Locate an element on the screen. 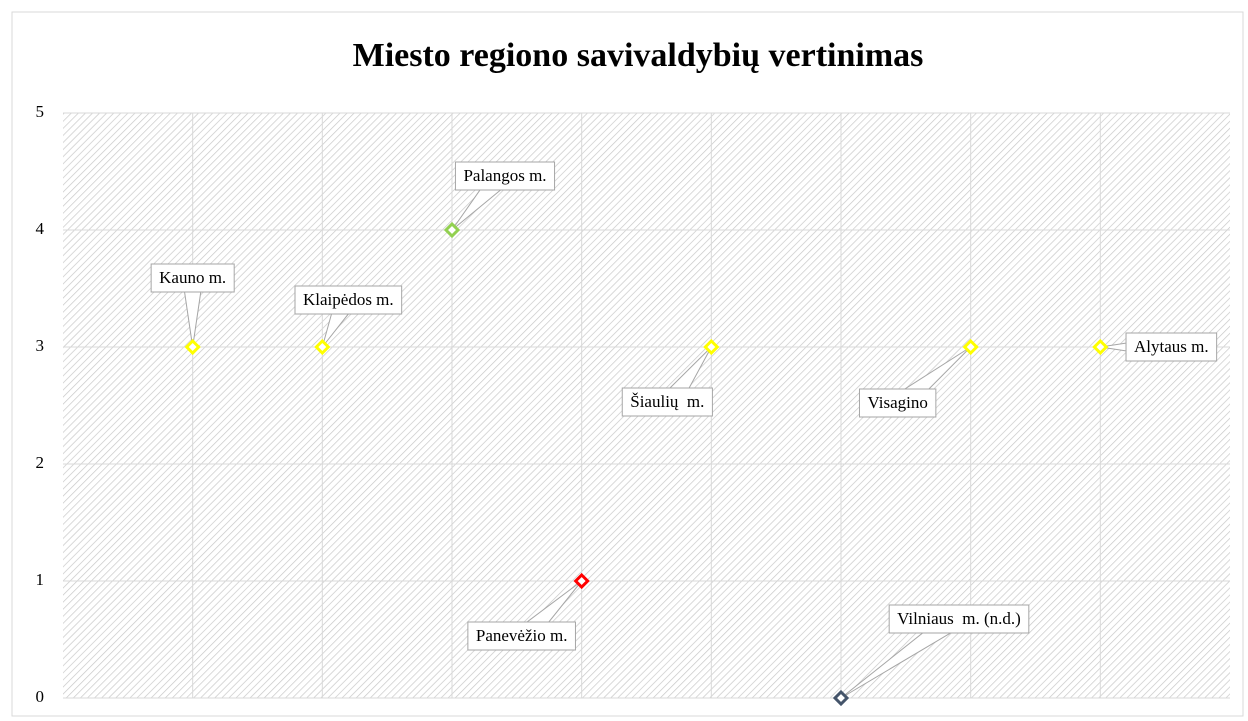 This screenshot has height=721, width=1248. y-tick-label: 3 is located at coordinates (40, 345).